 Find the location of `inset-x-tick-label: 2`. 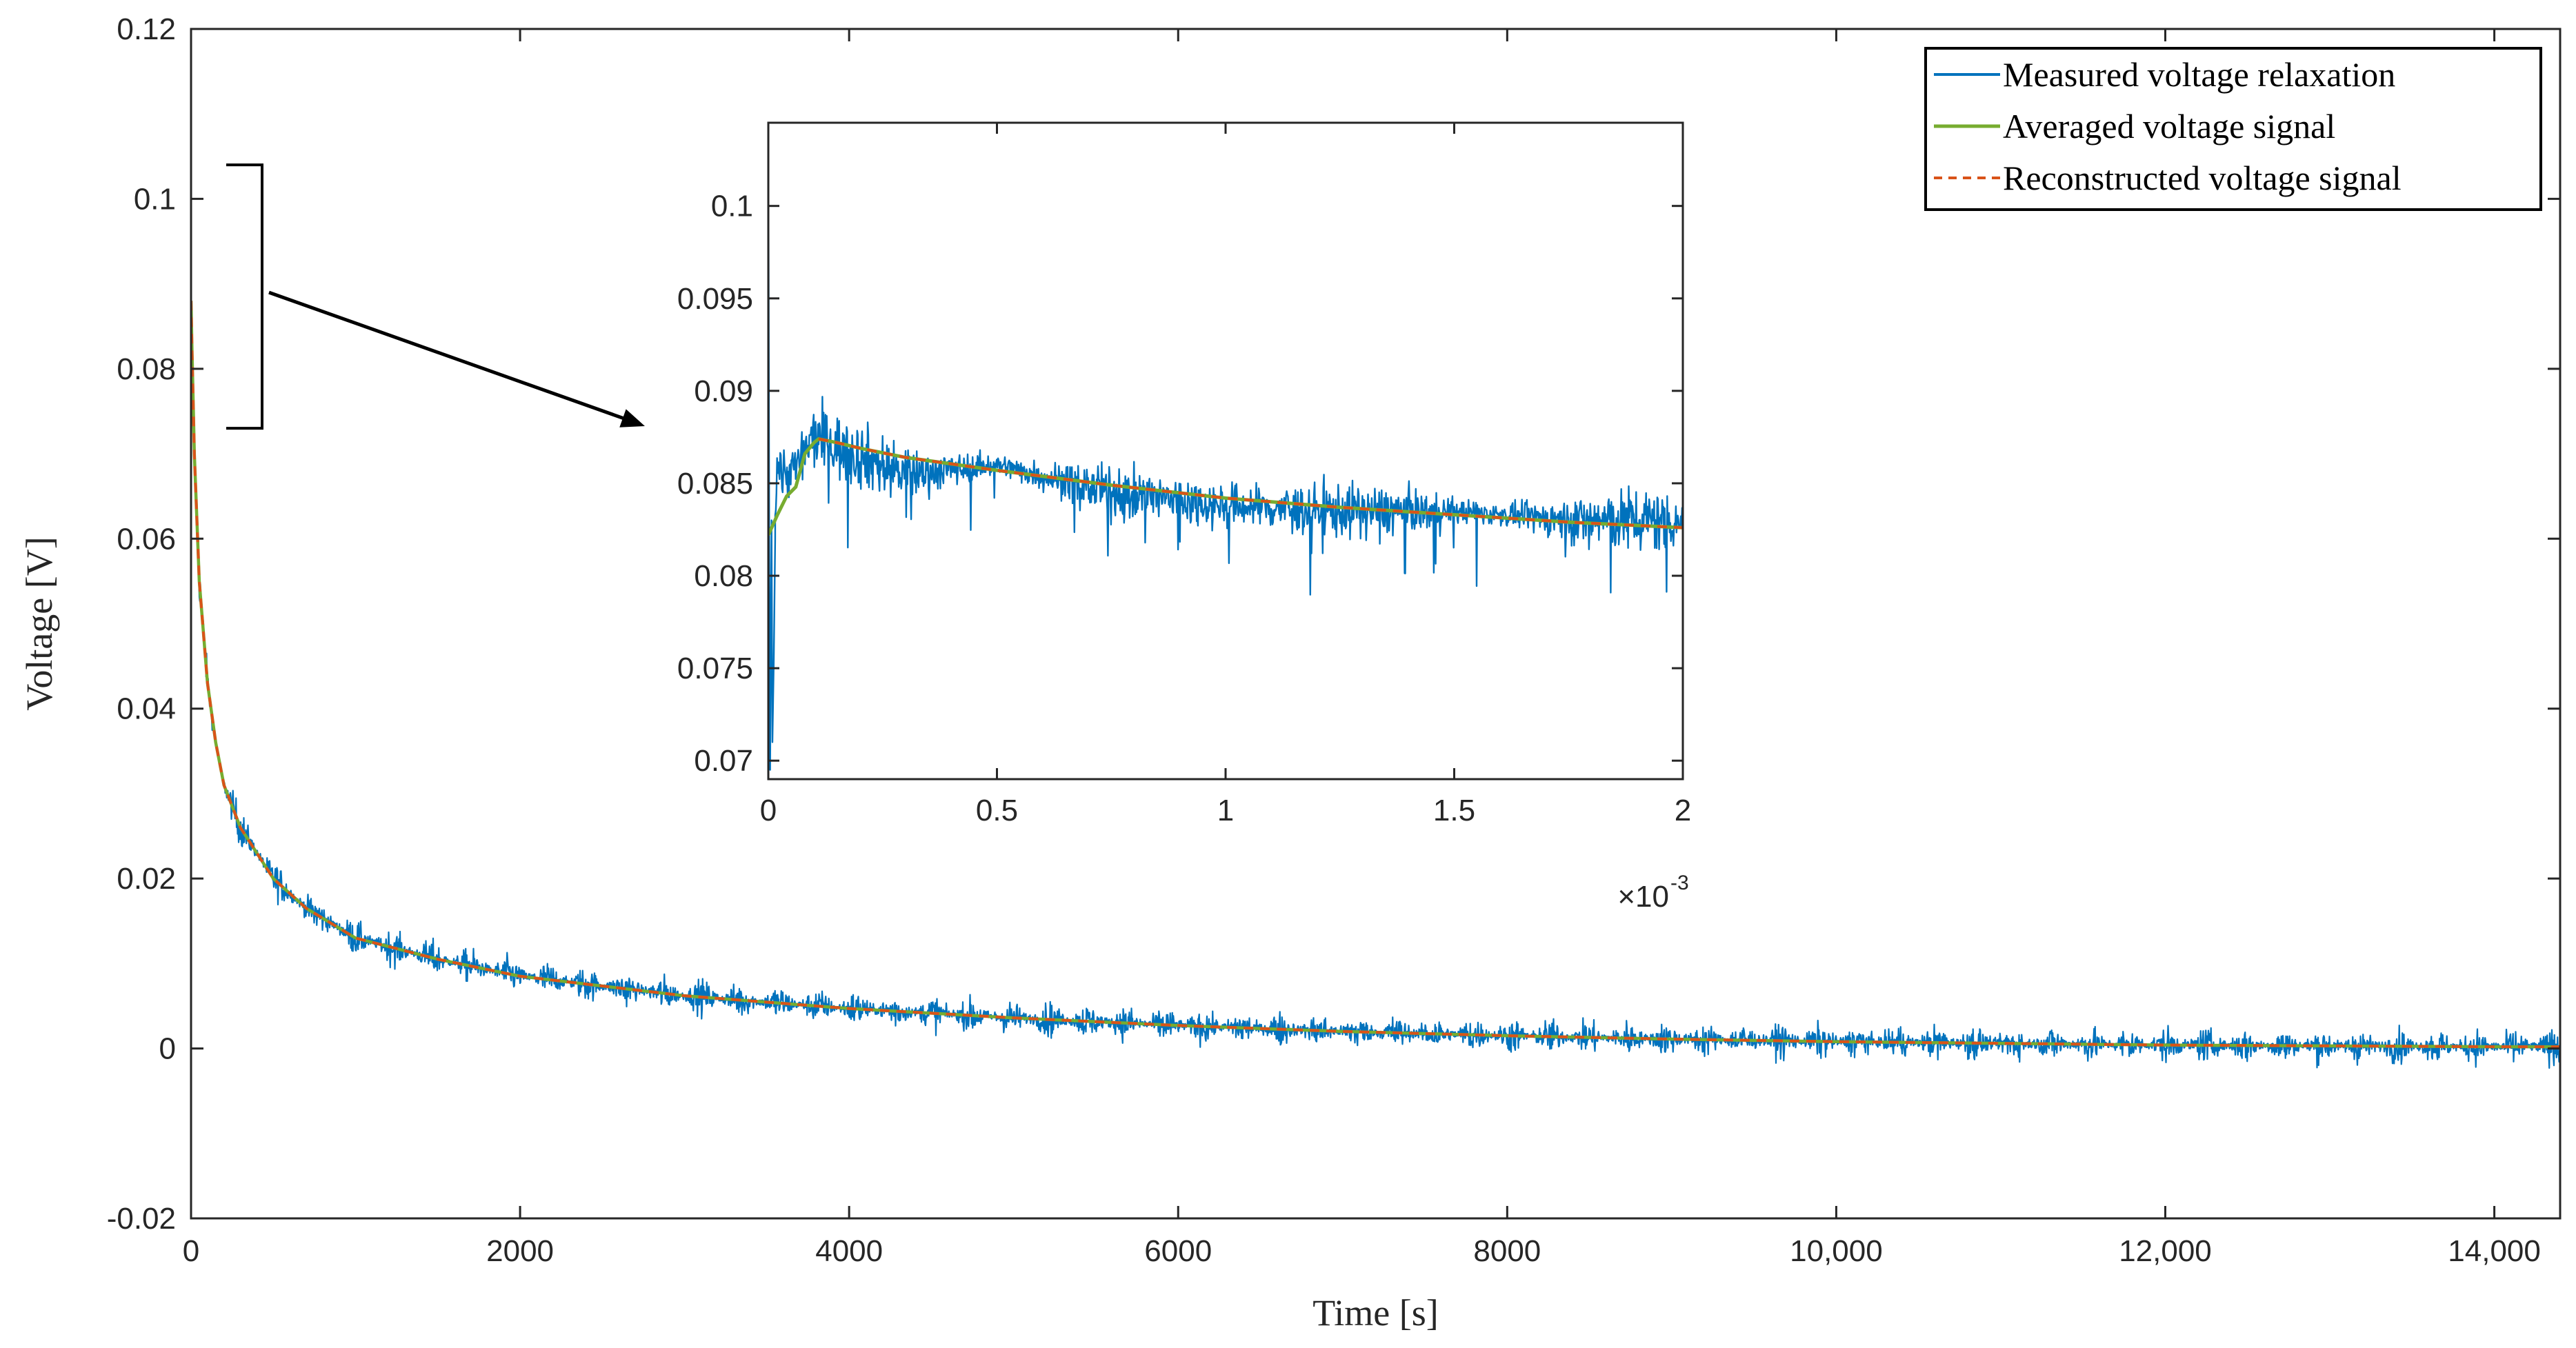

inset-x-tick-label: 2 is located at coordinates (1683, 810).